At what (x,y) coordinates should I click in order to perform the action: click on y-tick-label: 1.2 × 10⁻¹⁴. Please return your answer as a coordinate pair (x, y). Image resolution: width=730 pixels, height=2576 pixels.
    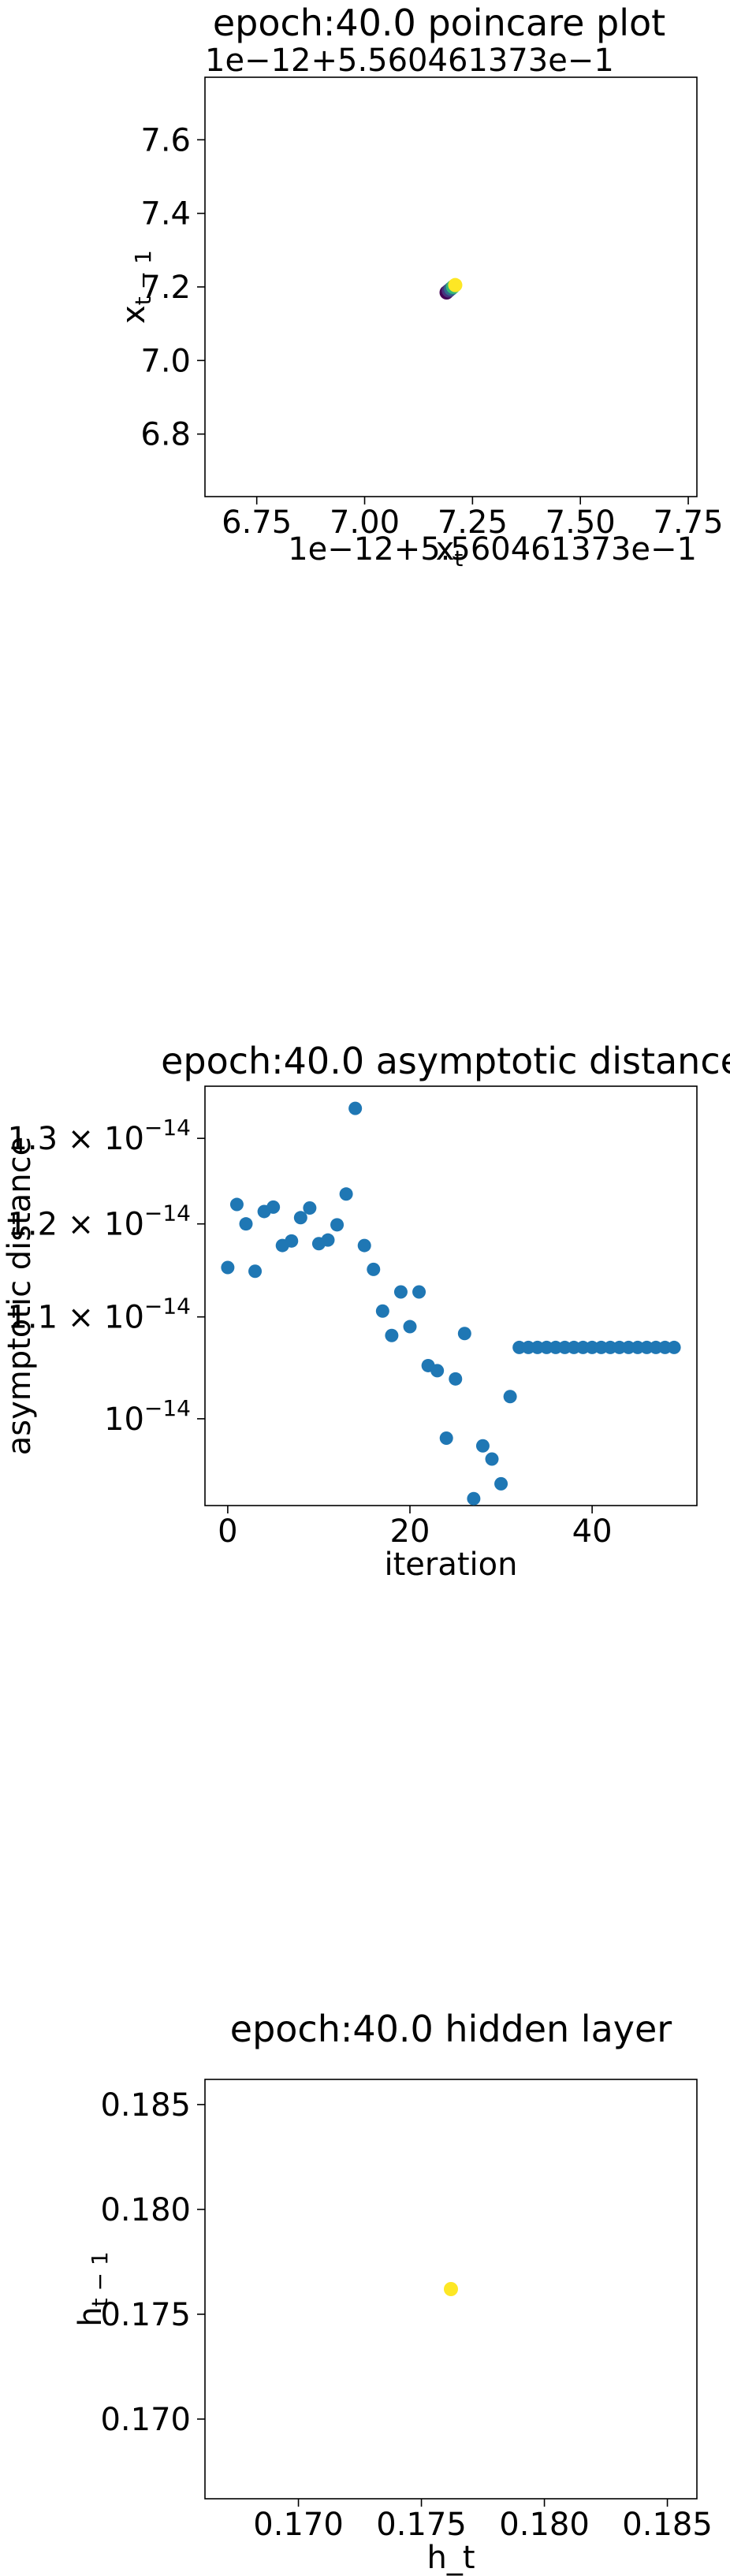
    Looking at the image, I should click on (99, 1222).